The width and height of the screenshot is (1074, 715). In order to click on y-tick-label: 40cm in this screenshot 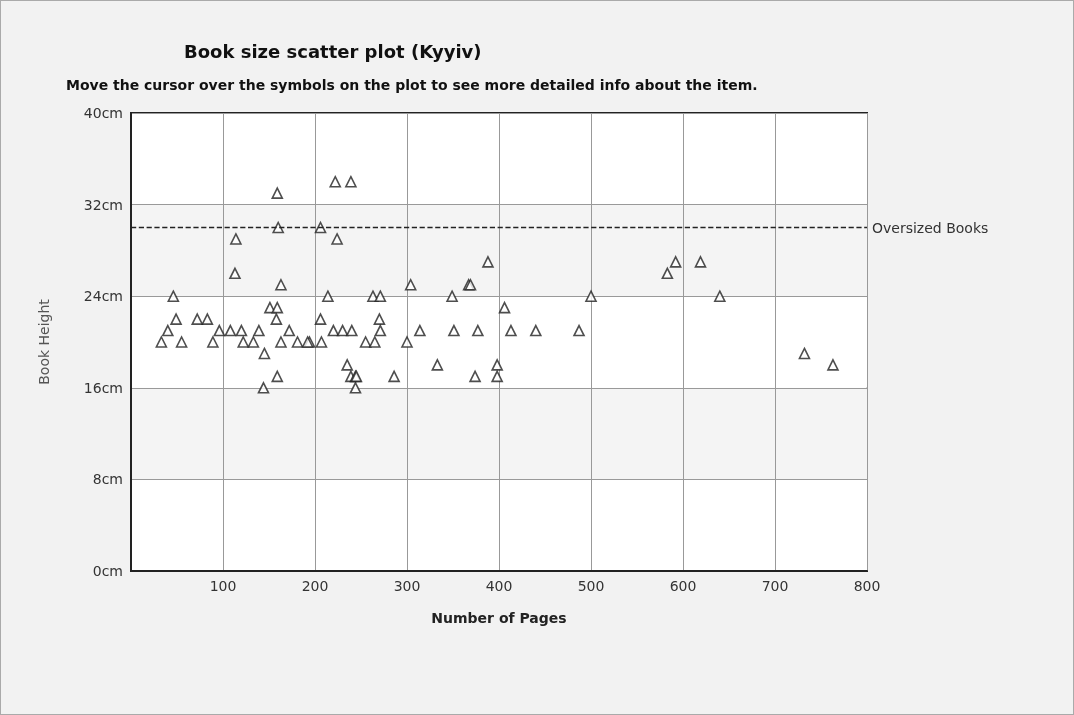, I will do `click(103, 113)`.